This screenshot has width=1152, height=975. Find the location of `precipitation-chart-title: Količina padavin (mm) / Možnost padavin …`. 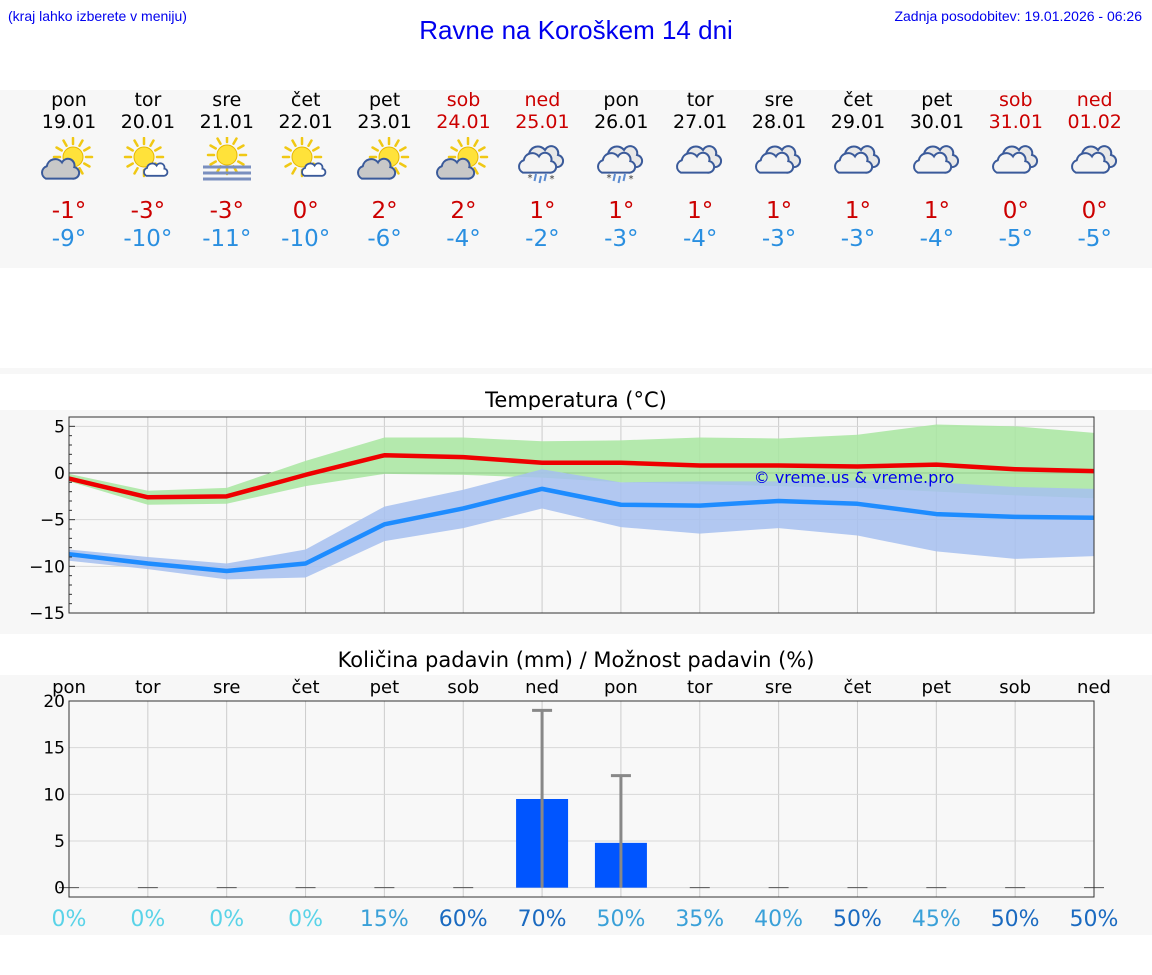

precipitation-chart-title: Količina padavin (mm) / Možnost padavin … is located at coordinates (576, 660).